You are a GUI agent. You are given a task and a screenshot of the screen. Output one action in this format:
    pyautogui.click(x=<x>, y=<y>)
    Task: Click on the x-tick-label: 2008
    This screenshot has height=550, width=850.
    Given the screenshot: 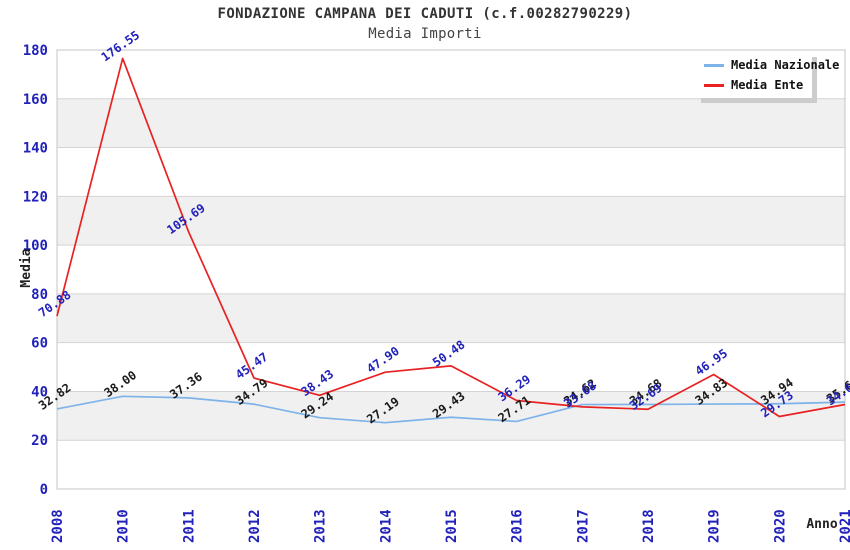 What is the action you would take?
    pyautogui.click(x=58, y=526)
    